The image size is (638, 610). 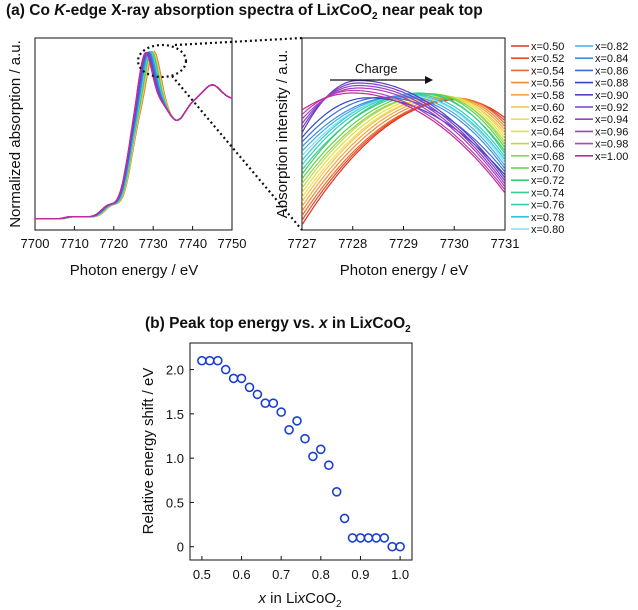 What do you see at coordinates (352, 243) in the screenshot?
I see `xtick-label: 7728` at bounding box center [352, 243].